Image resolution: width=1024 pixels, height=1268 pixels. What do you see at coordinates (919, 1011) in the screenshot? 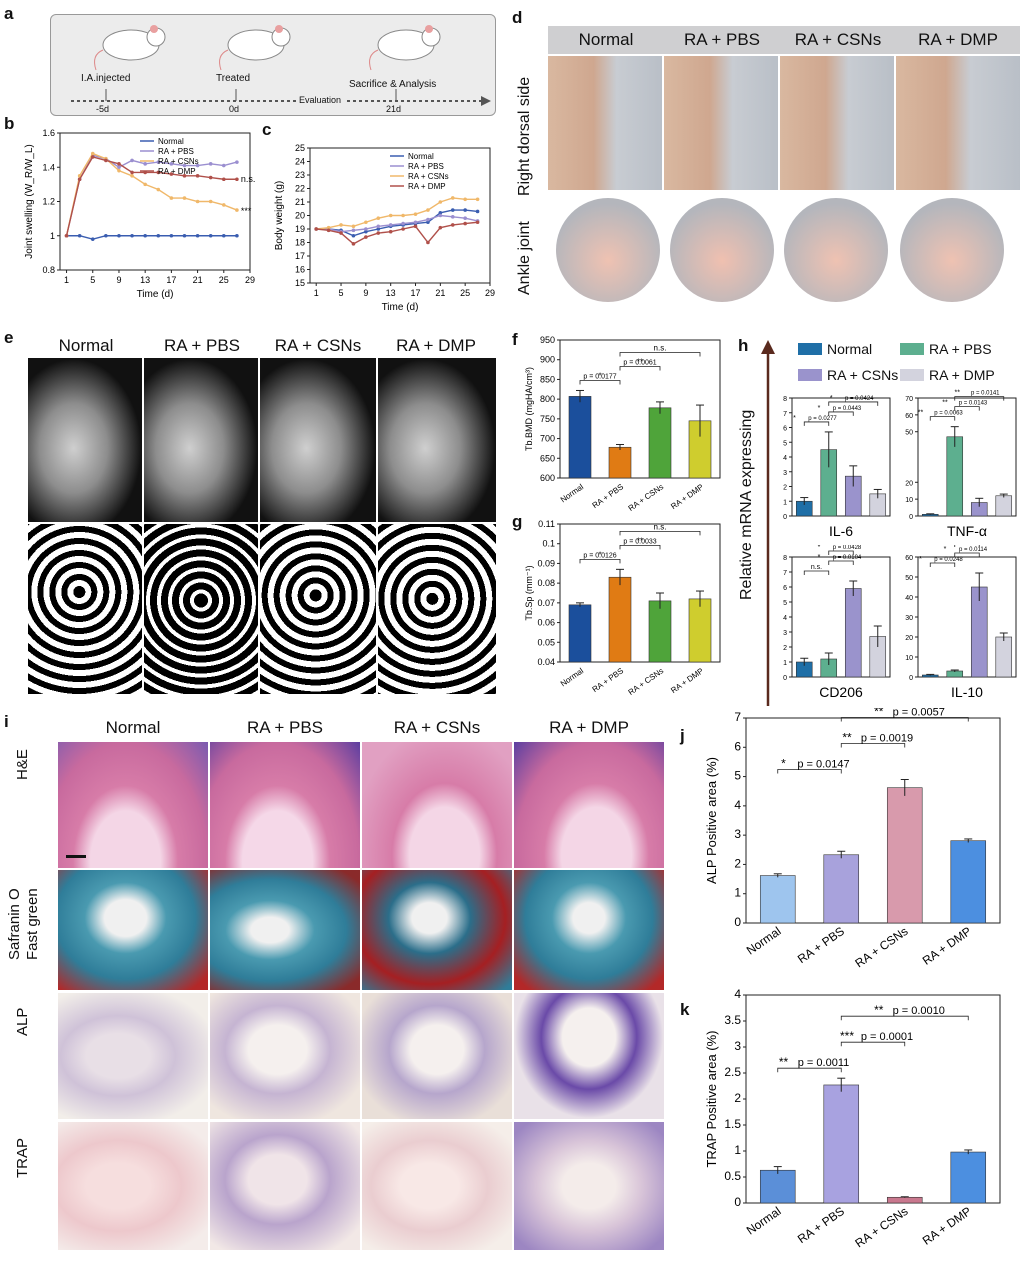
I see `p-value-label: p = 0.0010` at bounding box center [919, 1011].